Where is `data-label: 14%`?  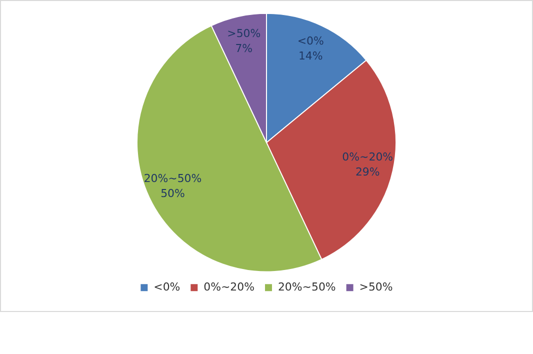 data-label: 14% is located at coordinates (310, 55).